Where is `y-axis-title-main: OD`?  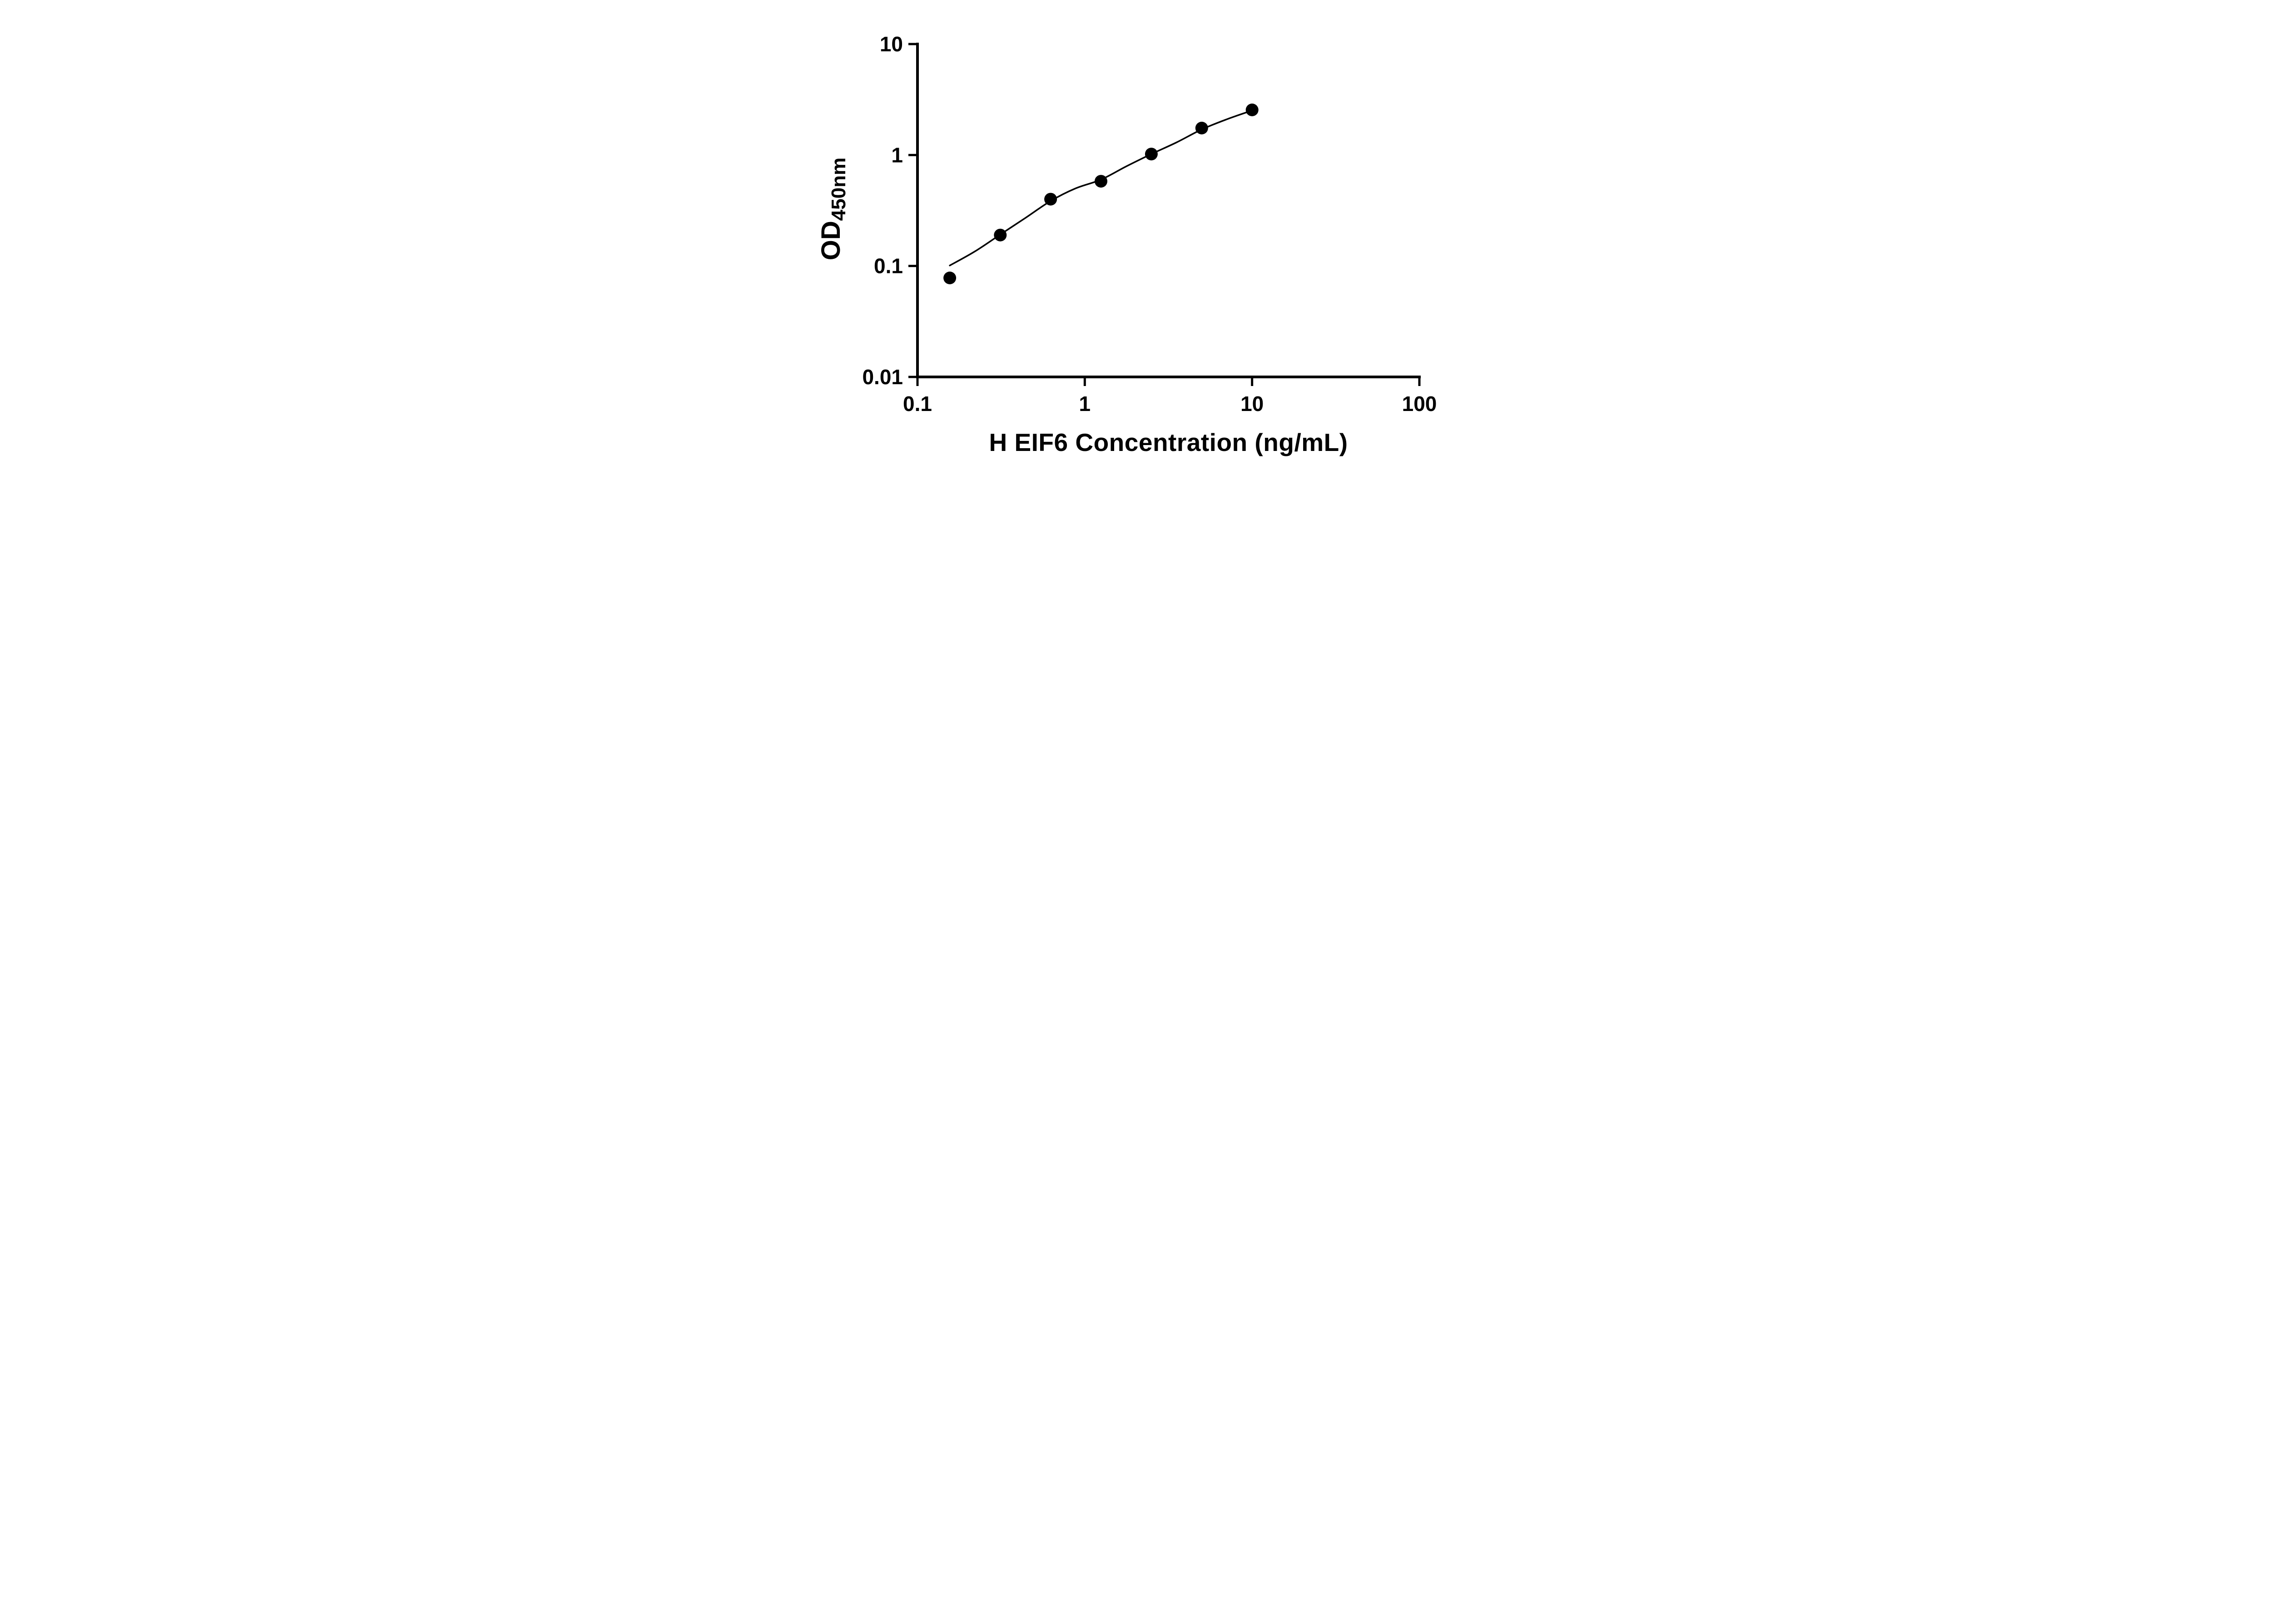
y-axis-title-main: OD is located at coordinates (831, 241).